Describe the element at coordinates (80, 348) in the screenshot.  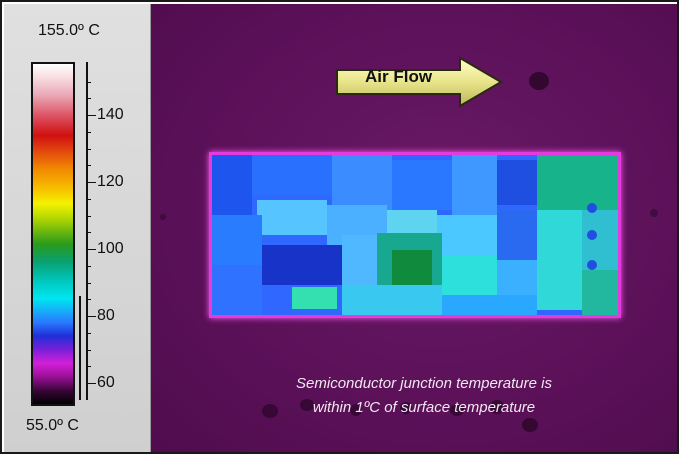
I see `scale-marker` at that location.